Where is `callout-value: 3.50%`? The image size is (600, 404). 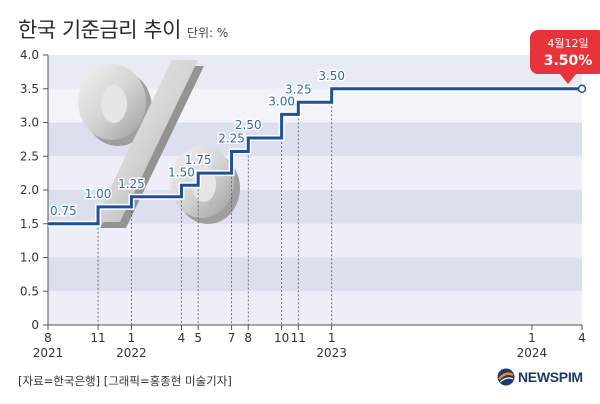
callout-value: 3.50% is located at coordinates (568, 61).